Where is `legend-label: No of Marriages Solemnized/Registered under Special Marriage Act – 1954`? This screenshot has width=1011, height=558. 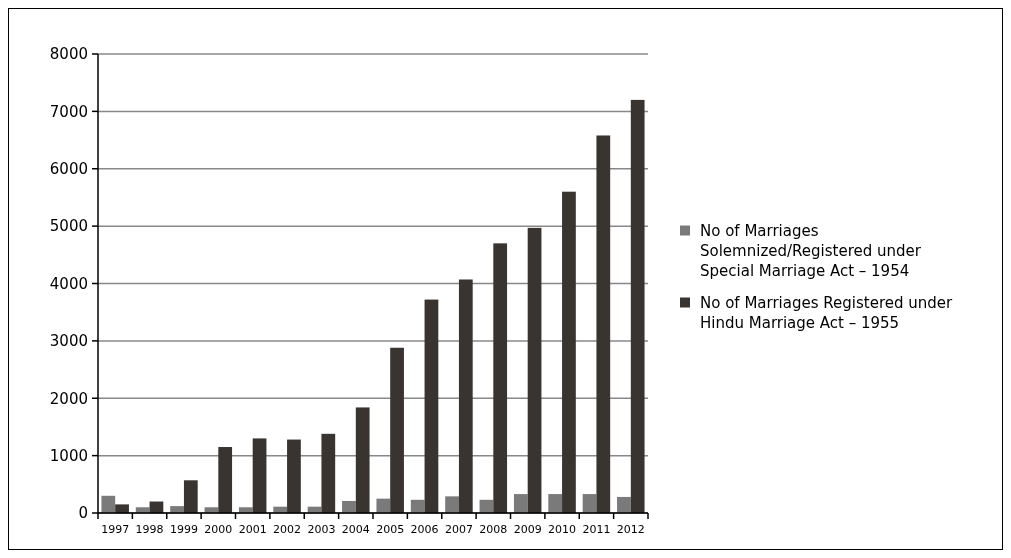
legend-label: No of Marriages Solemnized/Registered under Special Marriage Act – 1954 is located at coordinates (811, 250).